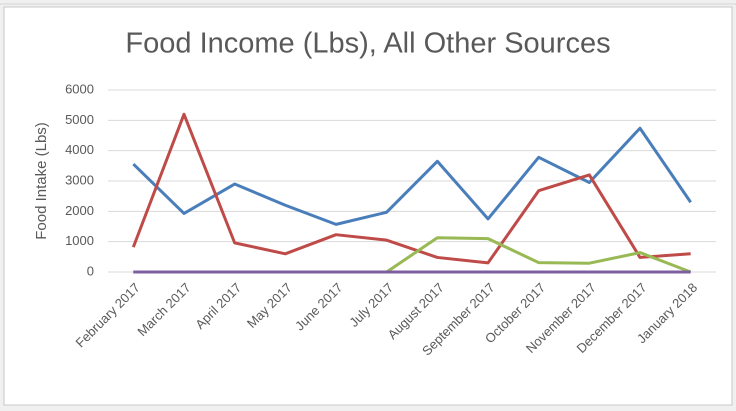  Describe the element at coordinates (41, 181) in the screenshot. I see `y-axis-label: Food Intake (Lbs)` at that location.